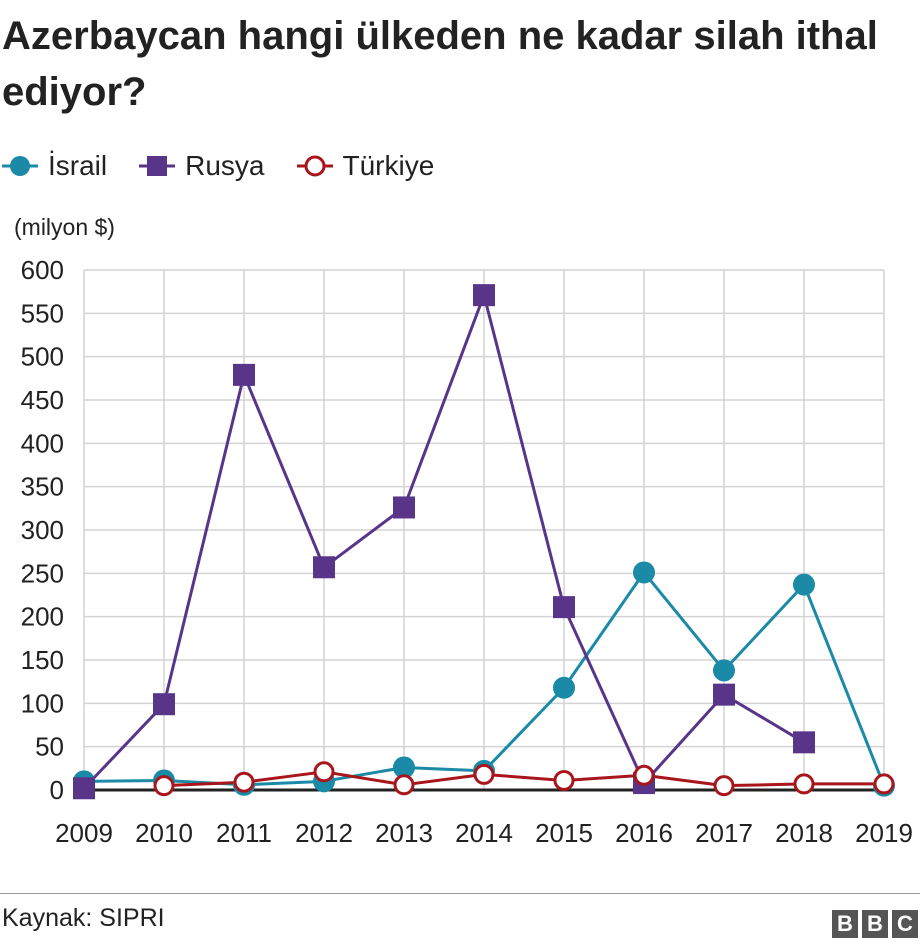 This screenshot has width=920, height=950. What do you see at coordinates (42, 270) in the screenshot?
I see `y-tick-label: 600` at bounding box center [42, 270].